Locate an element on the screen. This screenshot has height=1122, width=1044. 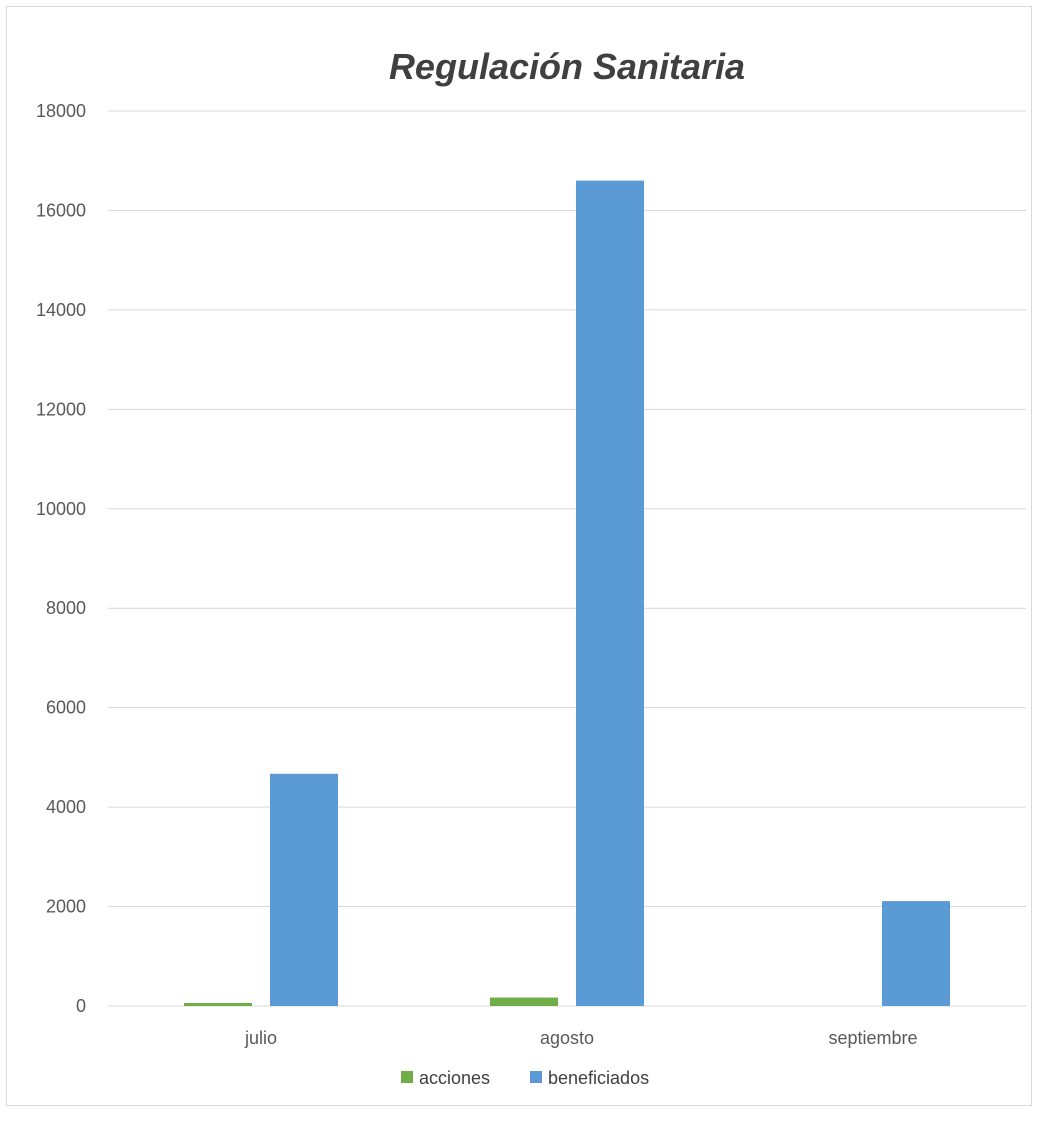
x-tick-label: agosto is located at coordinates (567, 1038).